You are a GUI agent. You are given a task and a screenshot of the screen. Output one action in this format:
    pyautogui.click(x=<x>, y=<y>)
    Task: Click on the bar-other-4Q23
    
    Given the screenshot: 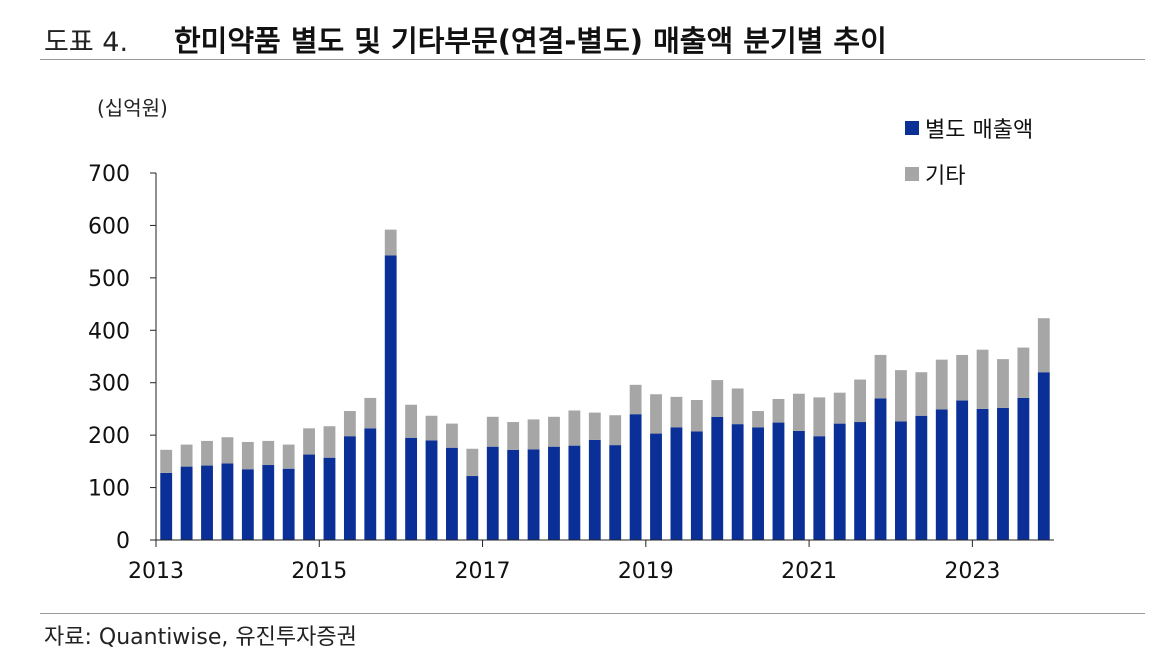 What is the action you would take?
    pyautogui.click(x=1043, y=345)
    